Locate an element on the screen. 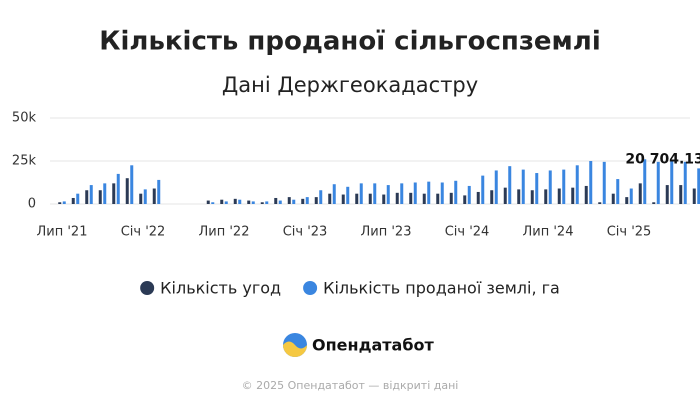 The width and height of the screenshot is (700, 408). brand-logo is located at coordinates (295, 345).